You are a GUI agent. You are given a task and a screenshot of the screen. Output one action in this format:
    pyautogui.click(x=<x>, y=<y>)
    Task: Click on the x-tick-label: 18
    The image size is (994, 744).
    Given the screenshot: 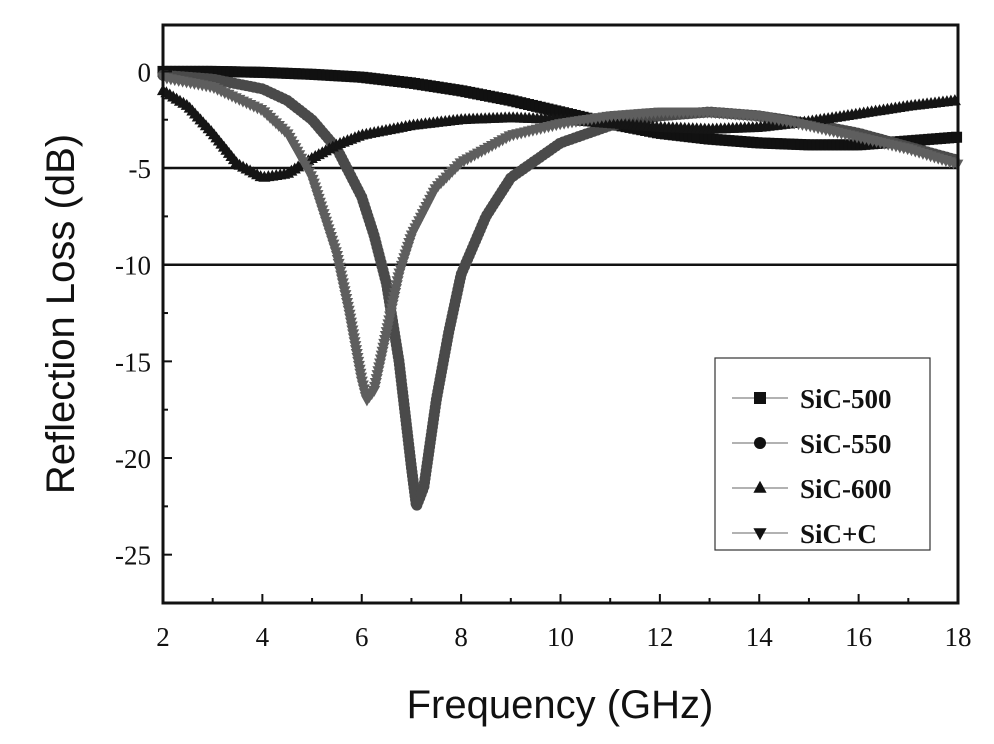 What is the action you would take?
    pyautogui.click(x=958, y=637)
    